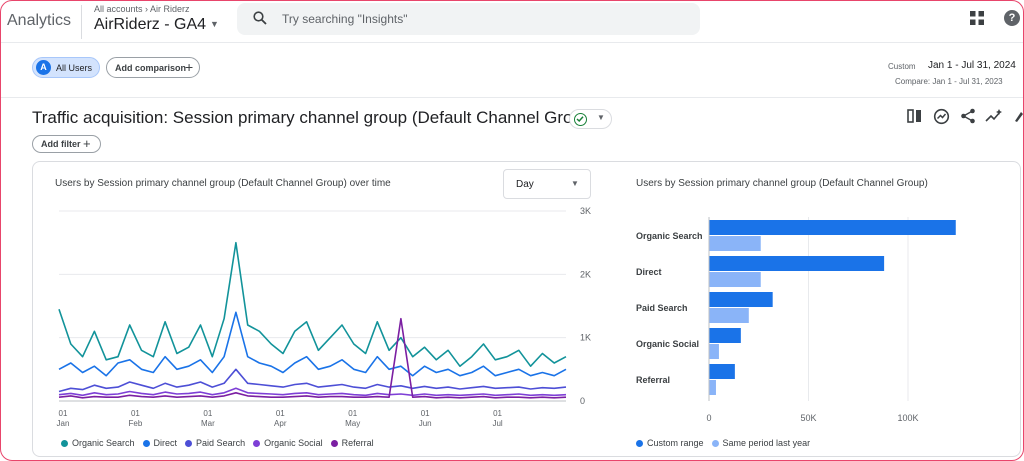  I want to click on date-range-picker: Jan 1 - Jul 31, 2024, so click(972, 65).